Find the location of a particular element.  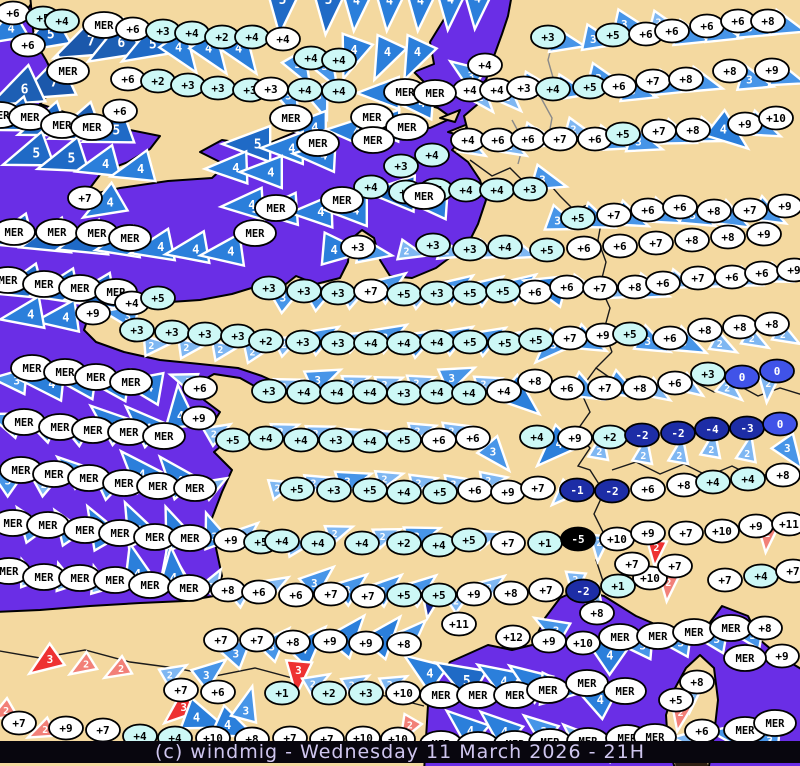

svg-text: 5 is located at coordinates (329, 4).